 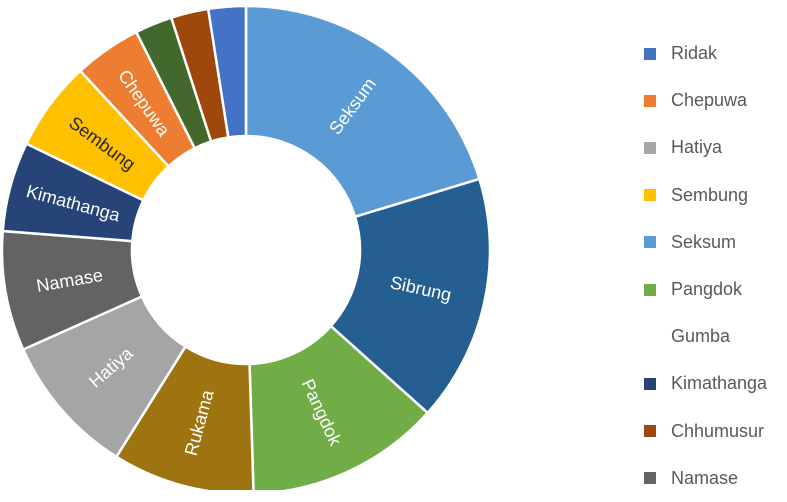 I want to click on legend-item: Pangdok, so click(x=705, y=289).